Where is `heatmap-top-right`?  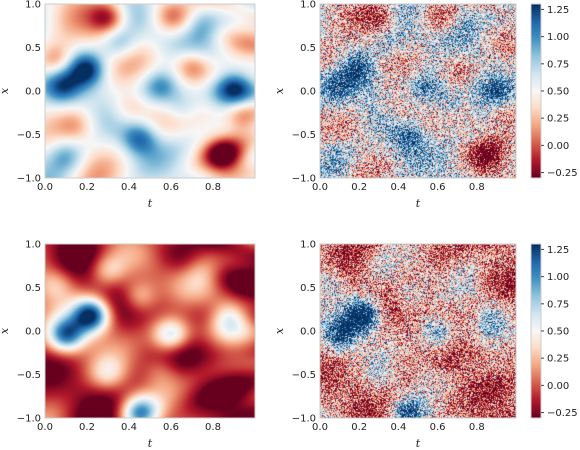
heatmap-top-right is located at coordinates (418, 91).